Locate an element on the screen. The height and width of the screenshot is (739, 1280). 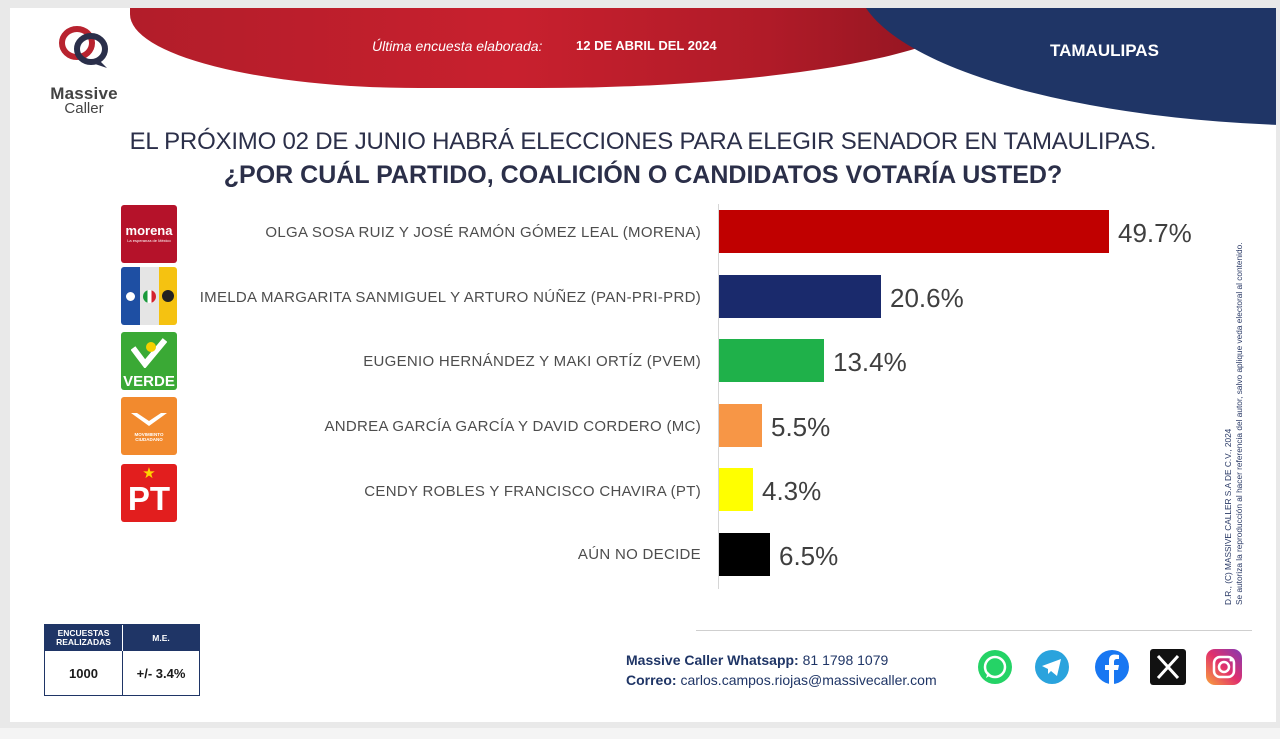
category-label: AÚN NO DECIDE is located at coordinates (639, 554).